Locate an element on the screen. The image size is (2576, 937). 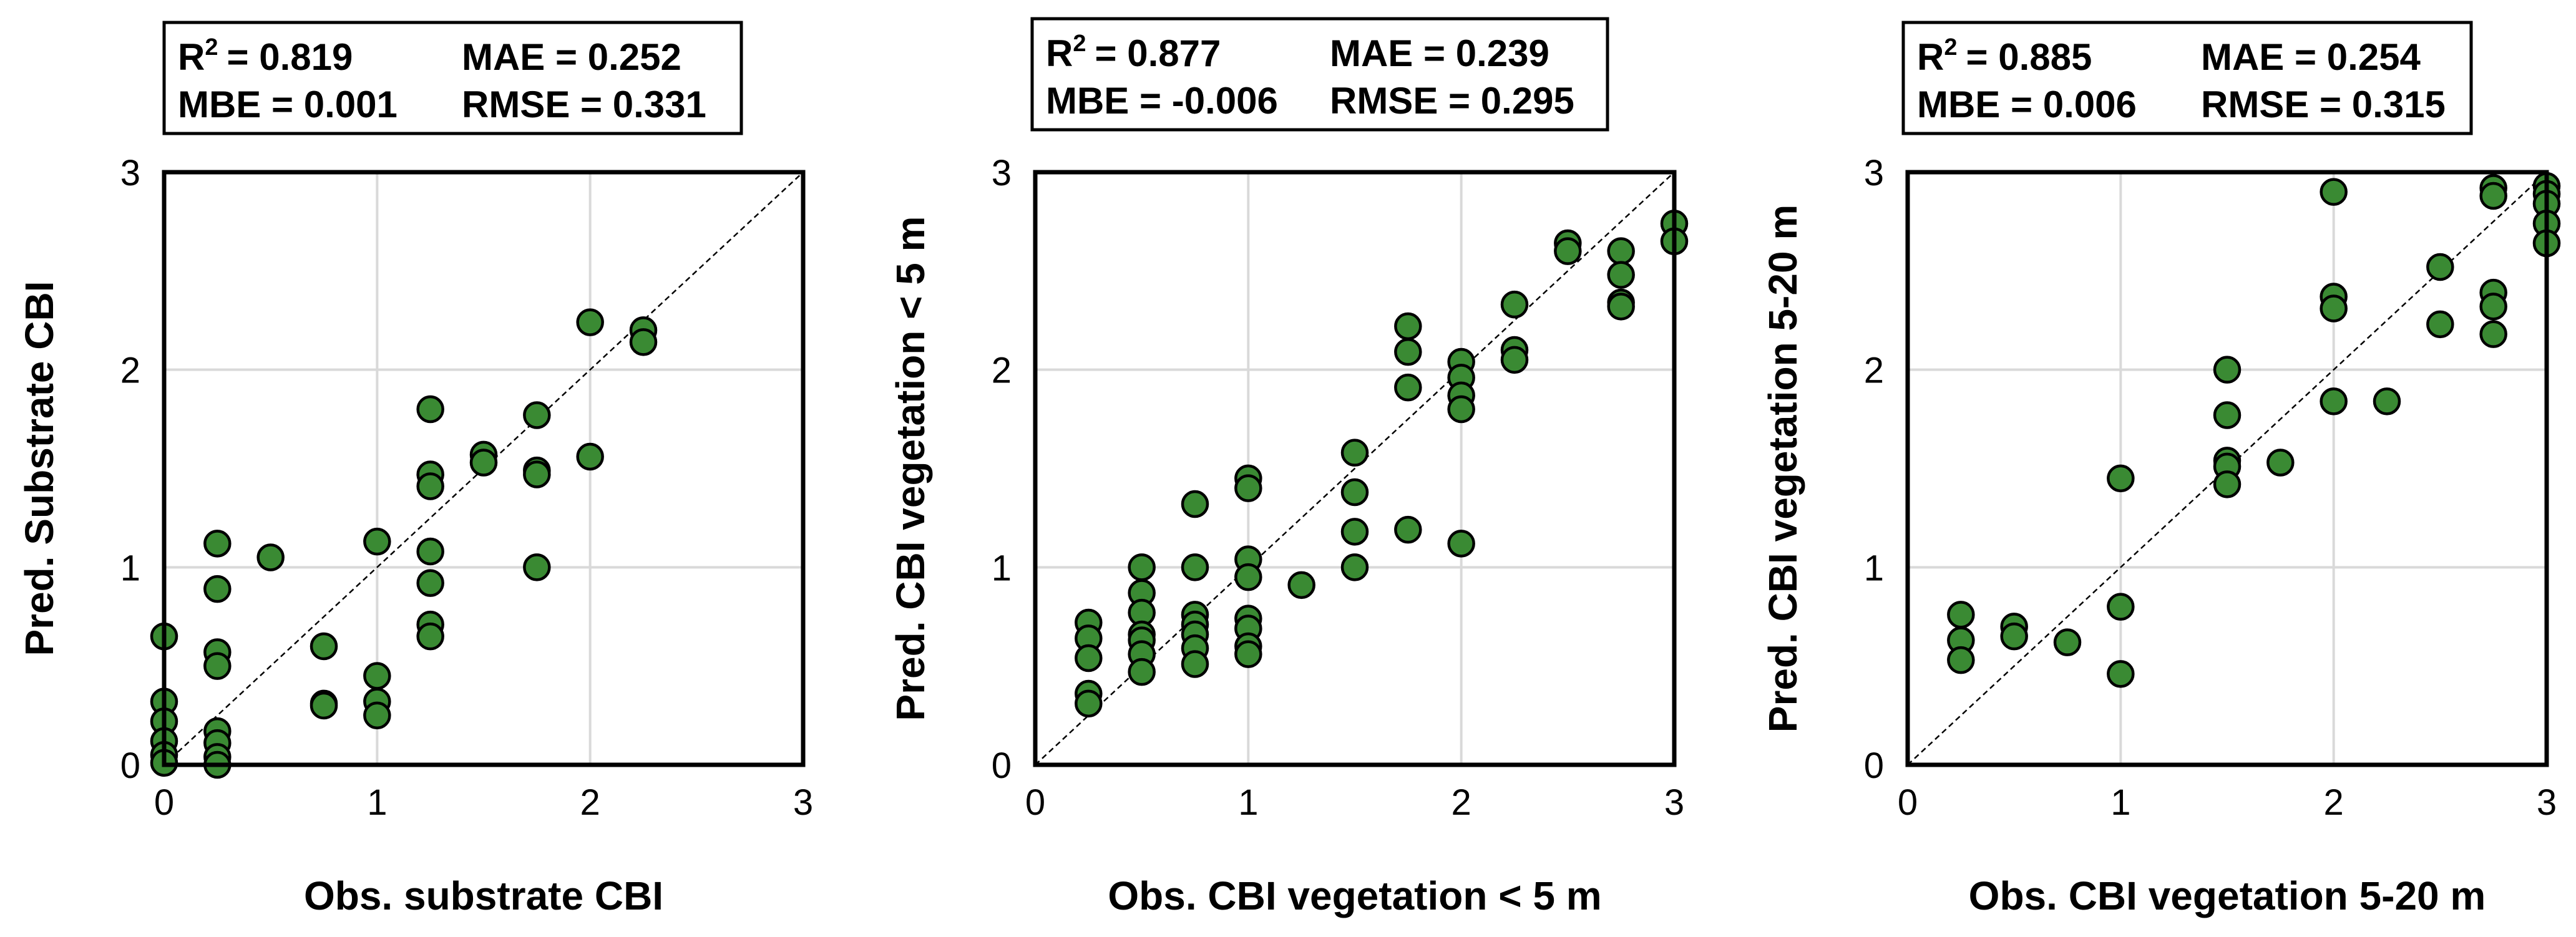
stat-r2: R2 = 0.877 is located at coordinates (1133, 52).